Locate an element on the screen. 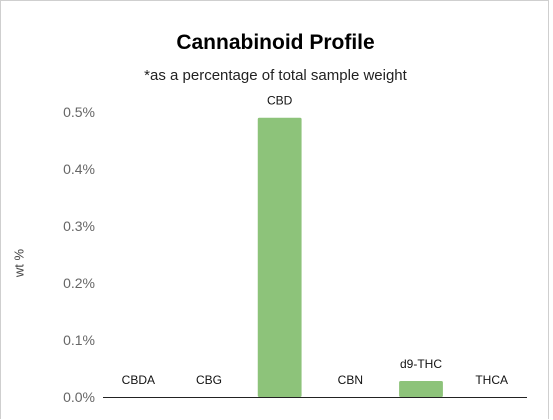 This screenshot has width=553, height=420. category-label-cbda: CBDA is located at coordinates (138, 380).